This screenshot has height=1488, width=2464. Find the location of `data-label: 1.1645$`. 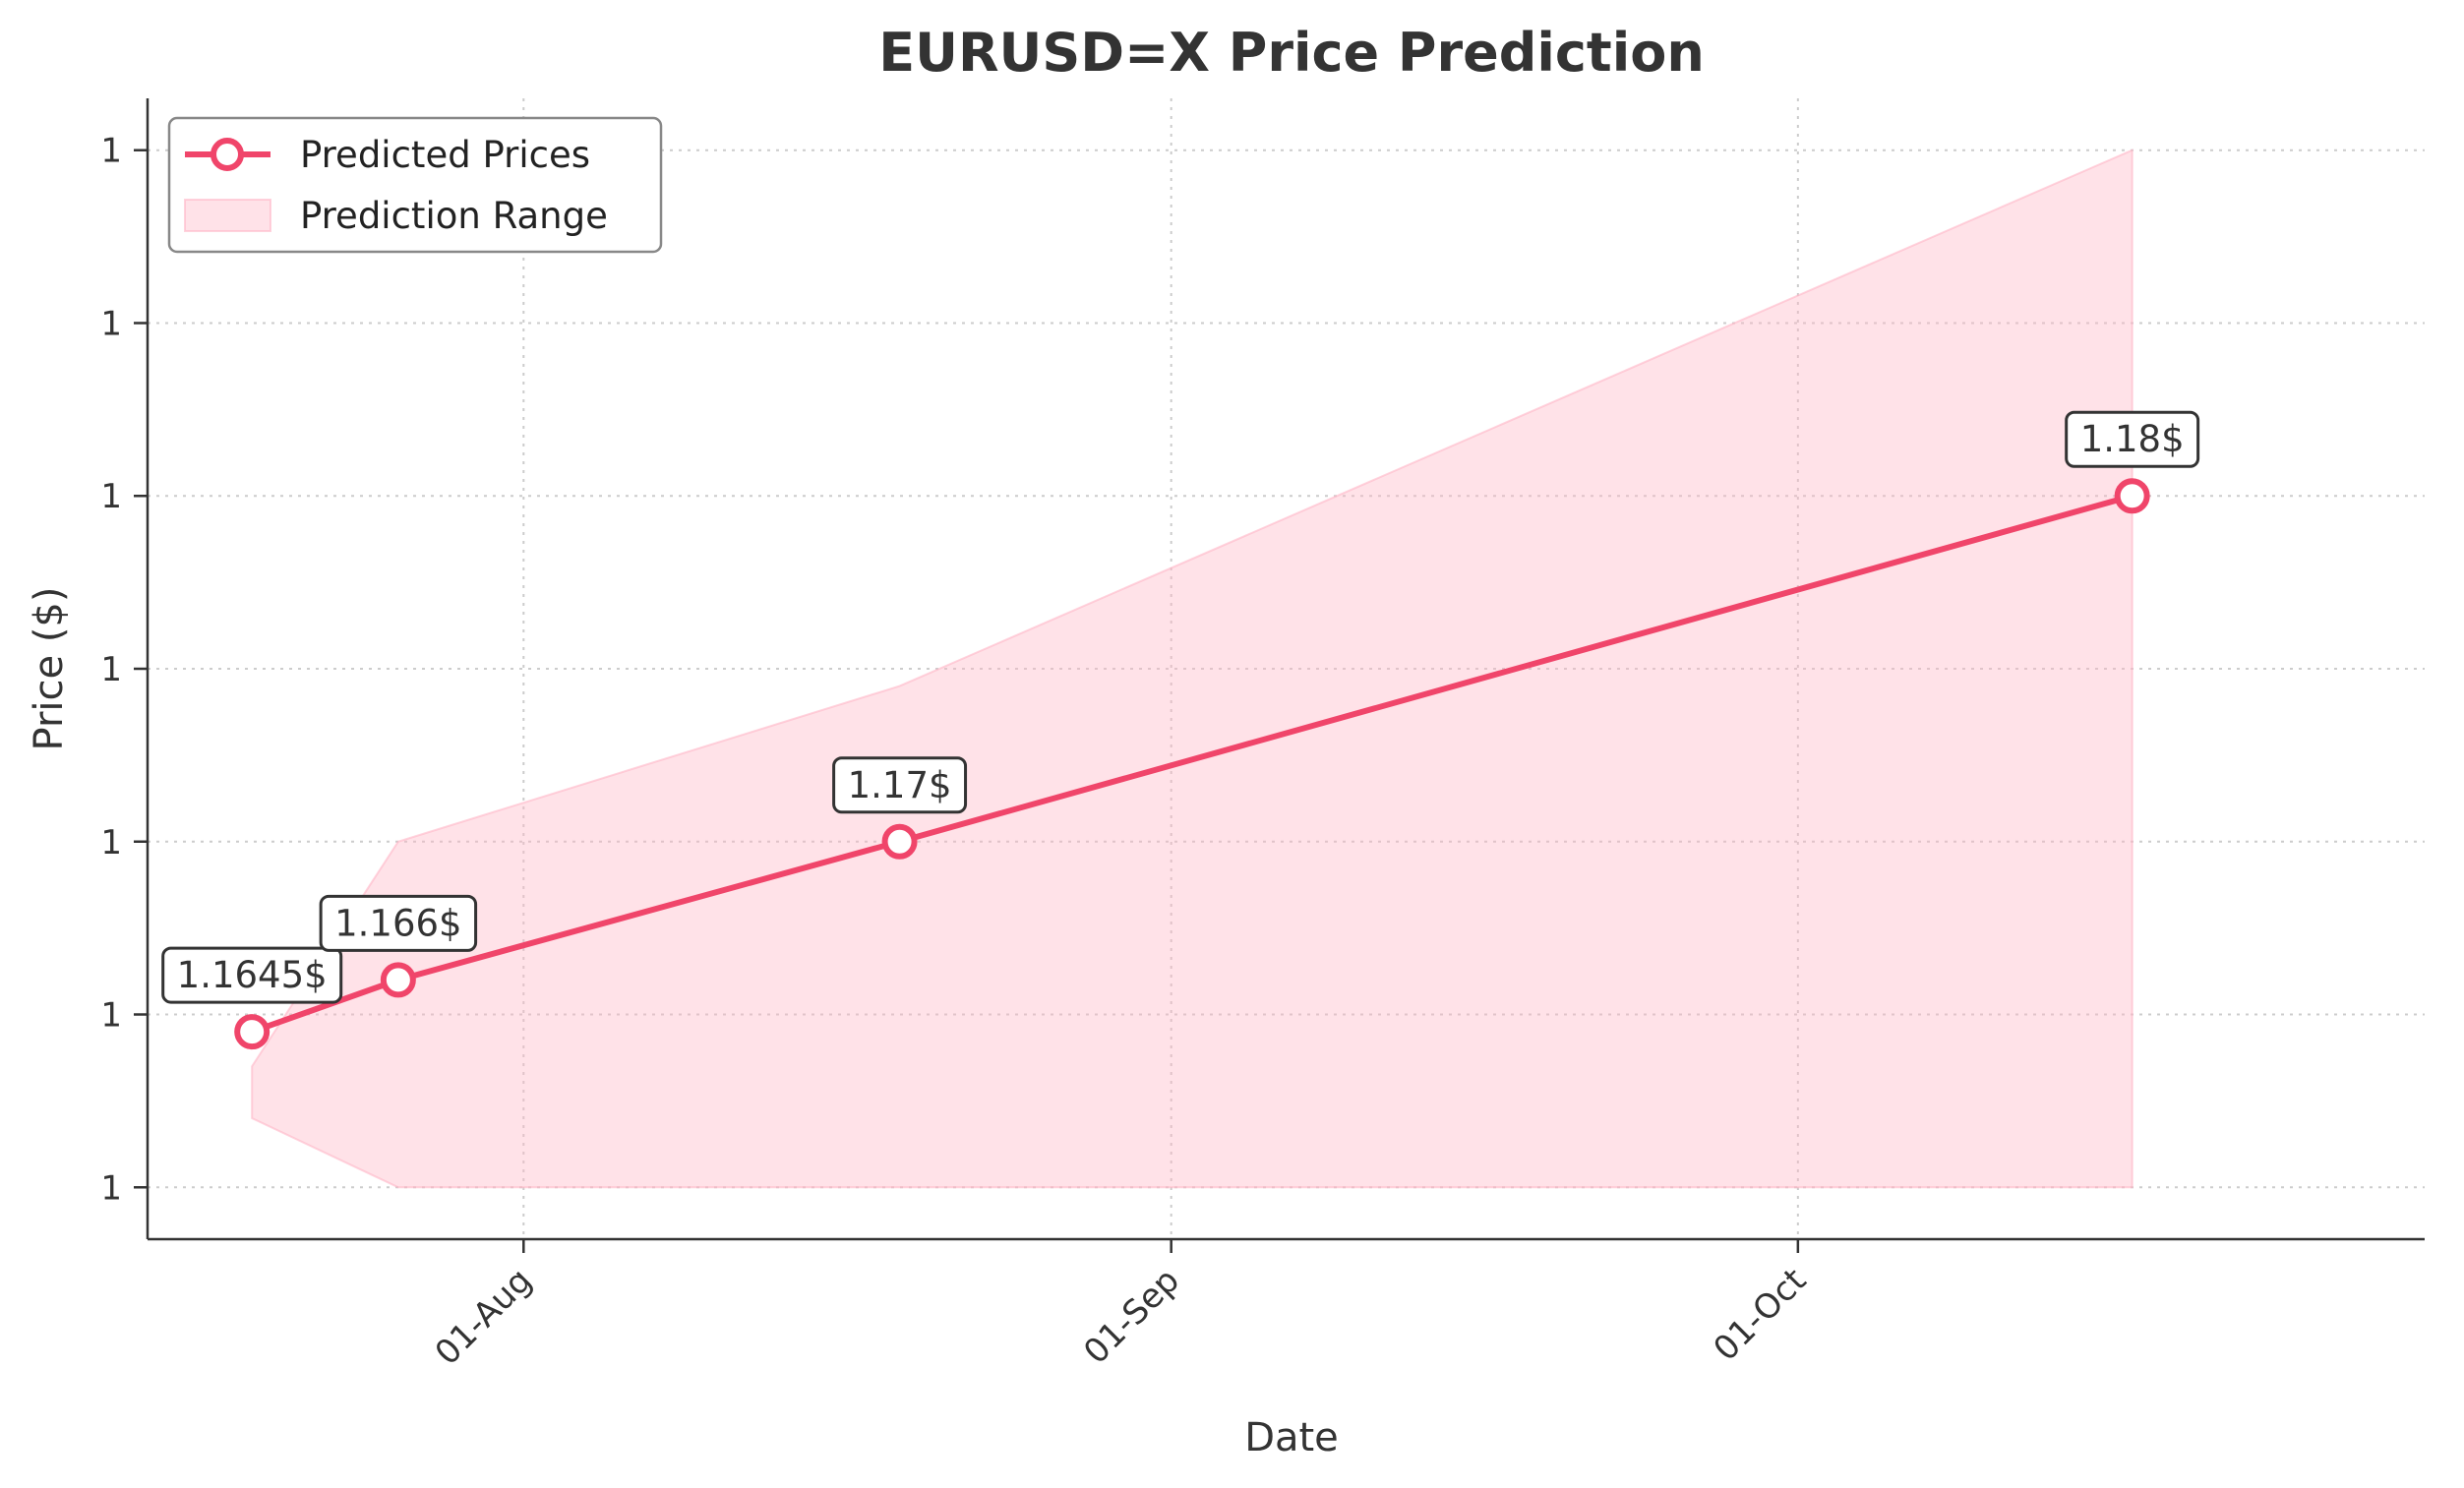

data-label: 1.1645$ is located at coordinates (252, 975).